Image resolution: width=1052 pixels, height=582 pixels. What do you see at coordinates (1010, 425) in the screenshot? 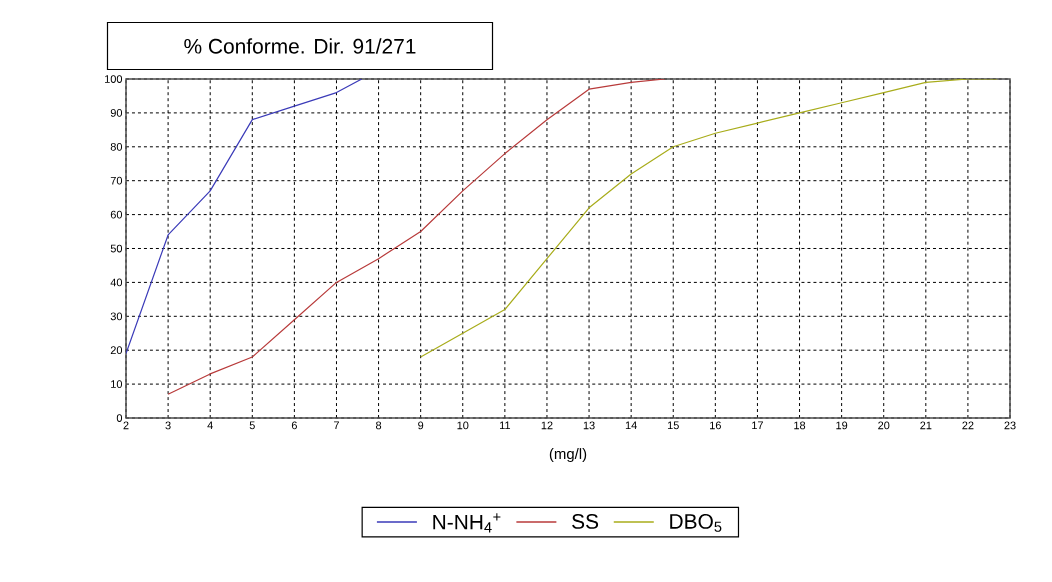
I see `x-tick-label: 23` at bounding box center [1010, 425].